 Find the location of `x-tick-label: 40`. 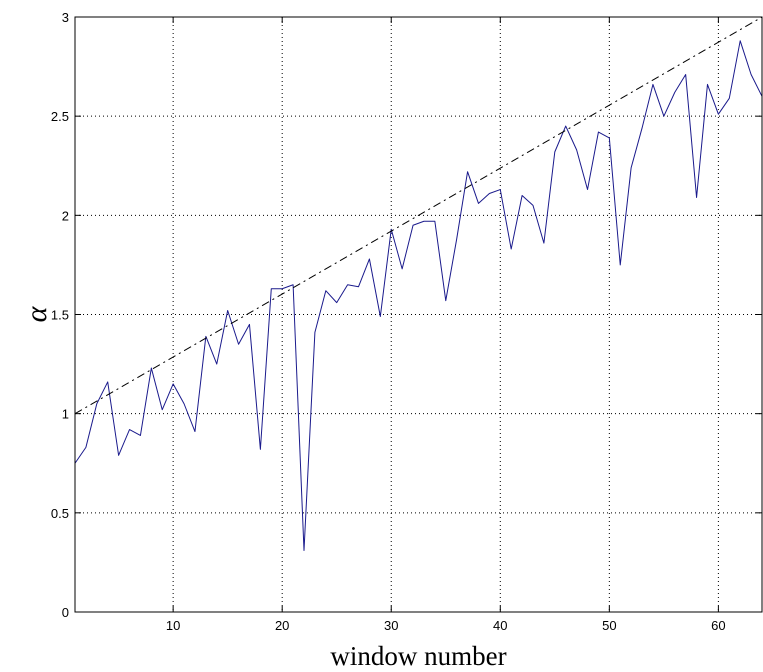

x-tick-label: 40 is located at coordinates (500, 625).